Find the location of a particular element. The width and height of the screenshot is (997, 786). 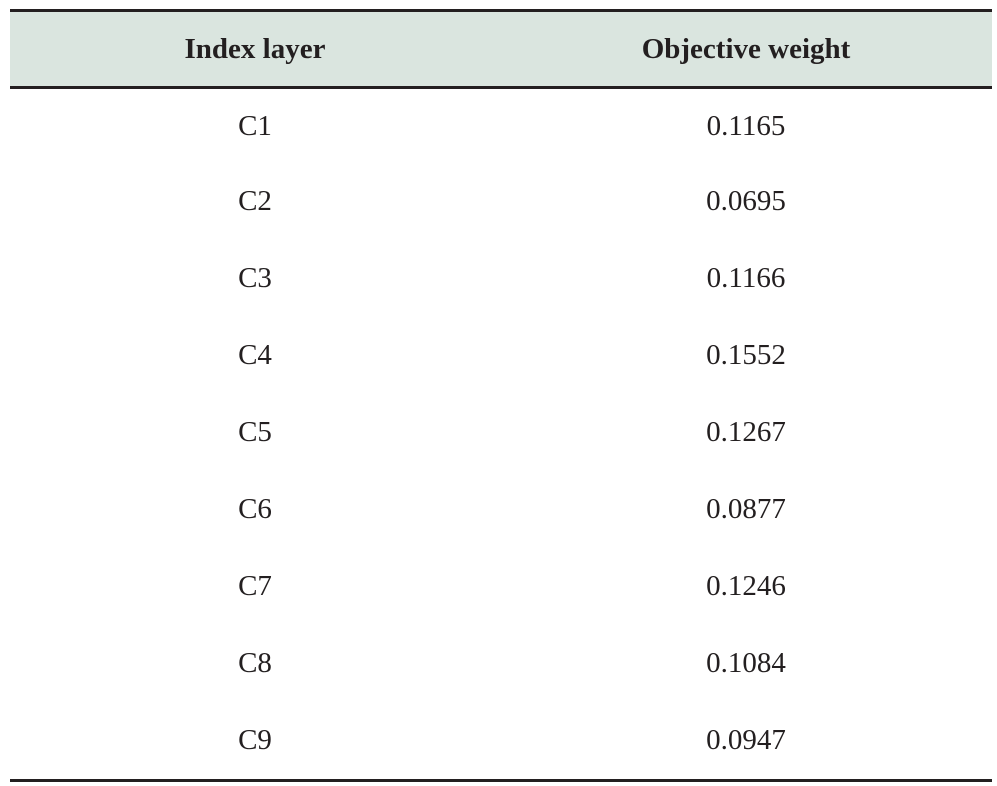

weight-cell: 0.1166 is located at coordinates (746, 278).